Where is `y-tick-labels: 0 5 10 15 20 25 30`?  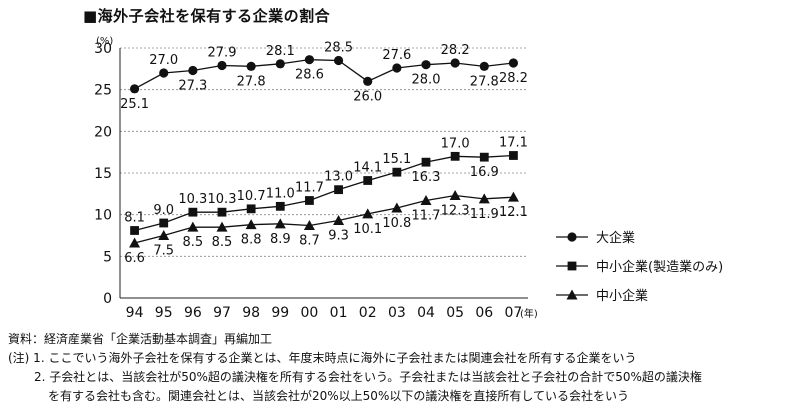
y-tick-labels: 0 5 10 15 20 25 30 is located at coordinates (103, 174).